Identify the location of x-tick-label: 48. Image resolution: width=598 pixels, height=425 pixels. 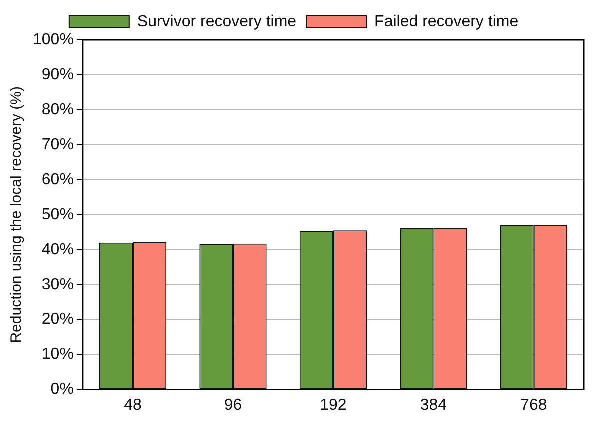
(133, 405).